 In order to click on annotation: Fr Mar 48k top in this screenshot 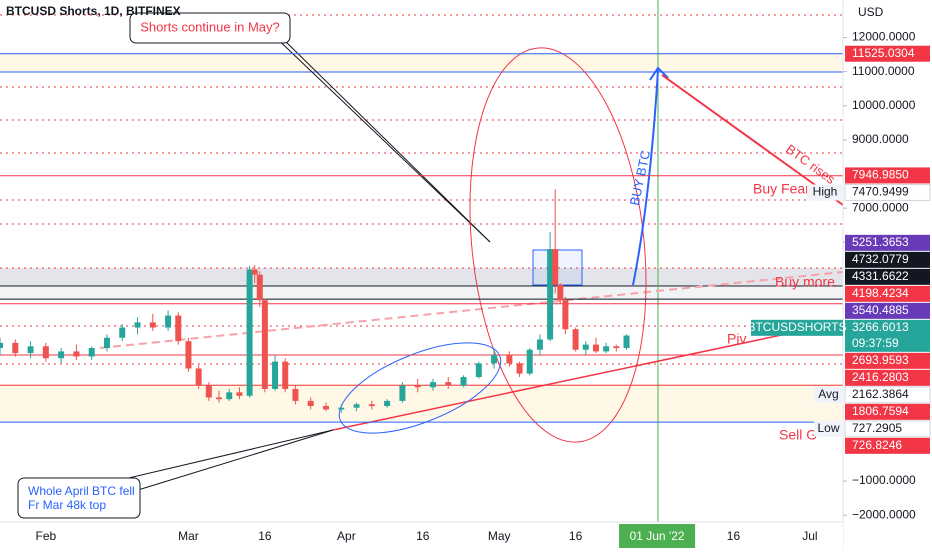, I will do `click(67, 505)`.